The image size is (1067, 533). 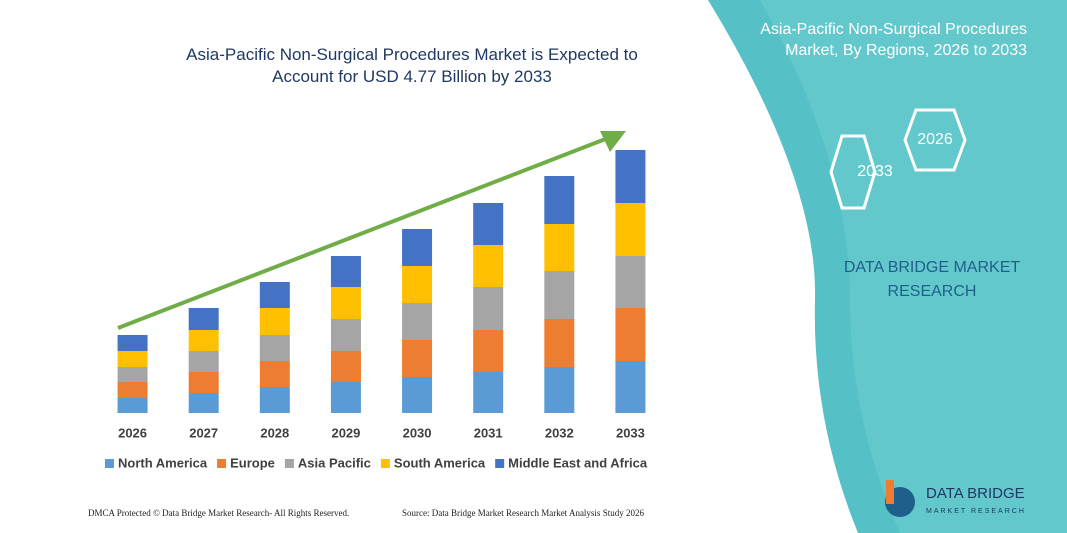 I want to click on legend-label: Middle East and Africa, so click(x=578, y=462).